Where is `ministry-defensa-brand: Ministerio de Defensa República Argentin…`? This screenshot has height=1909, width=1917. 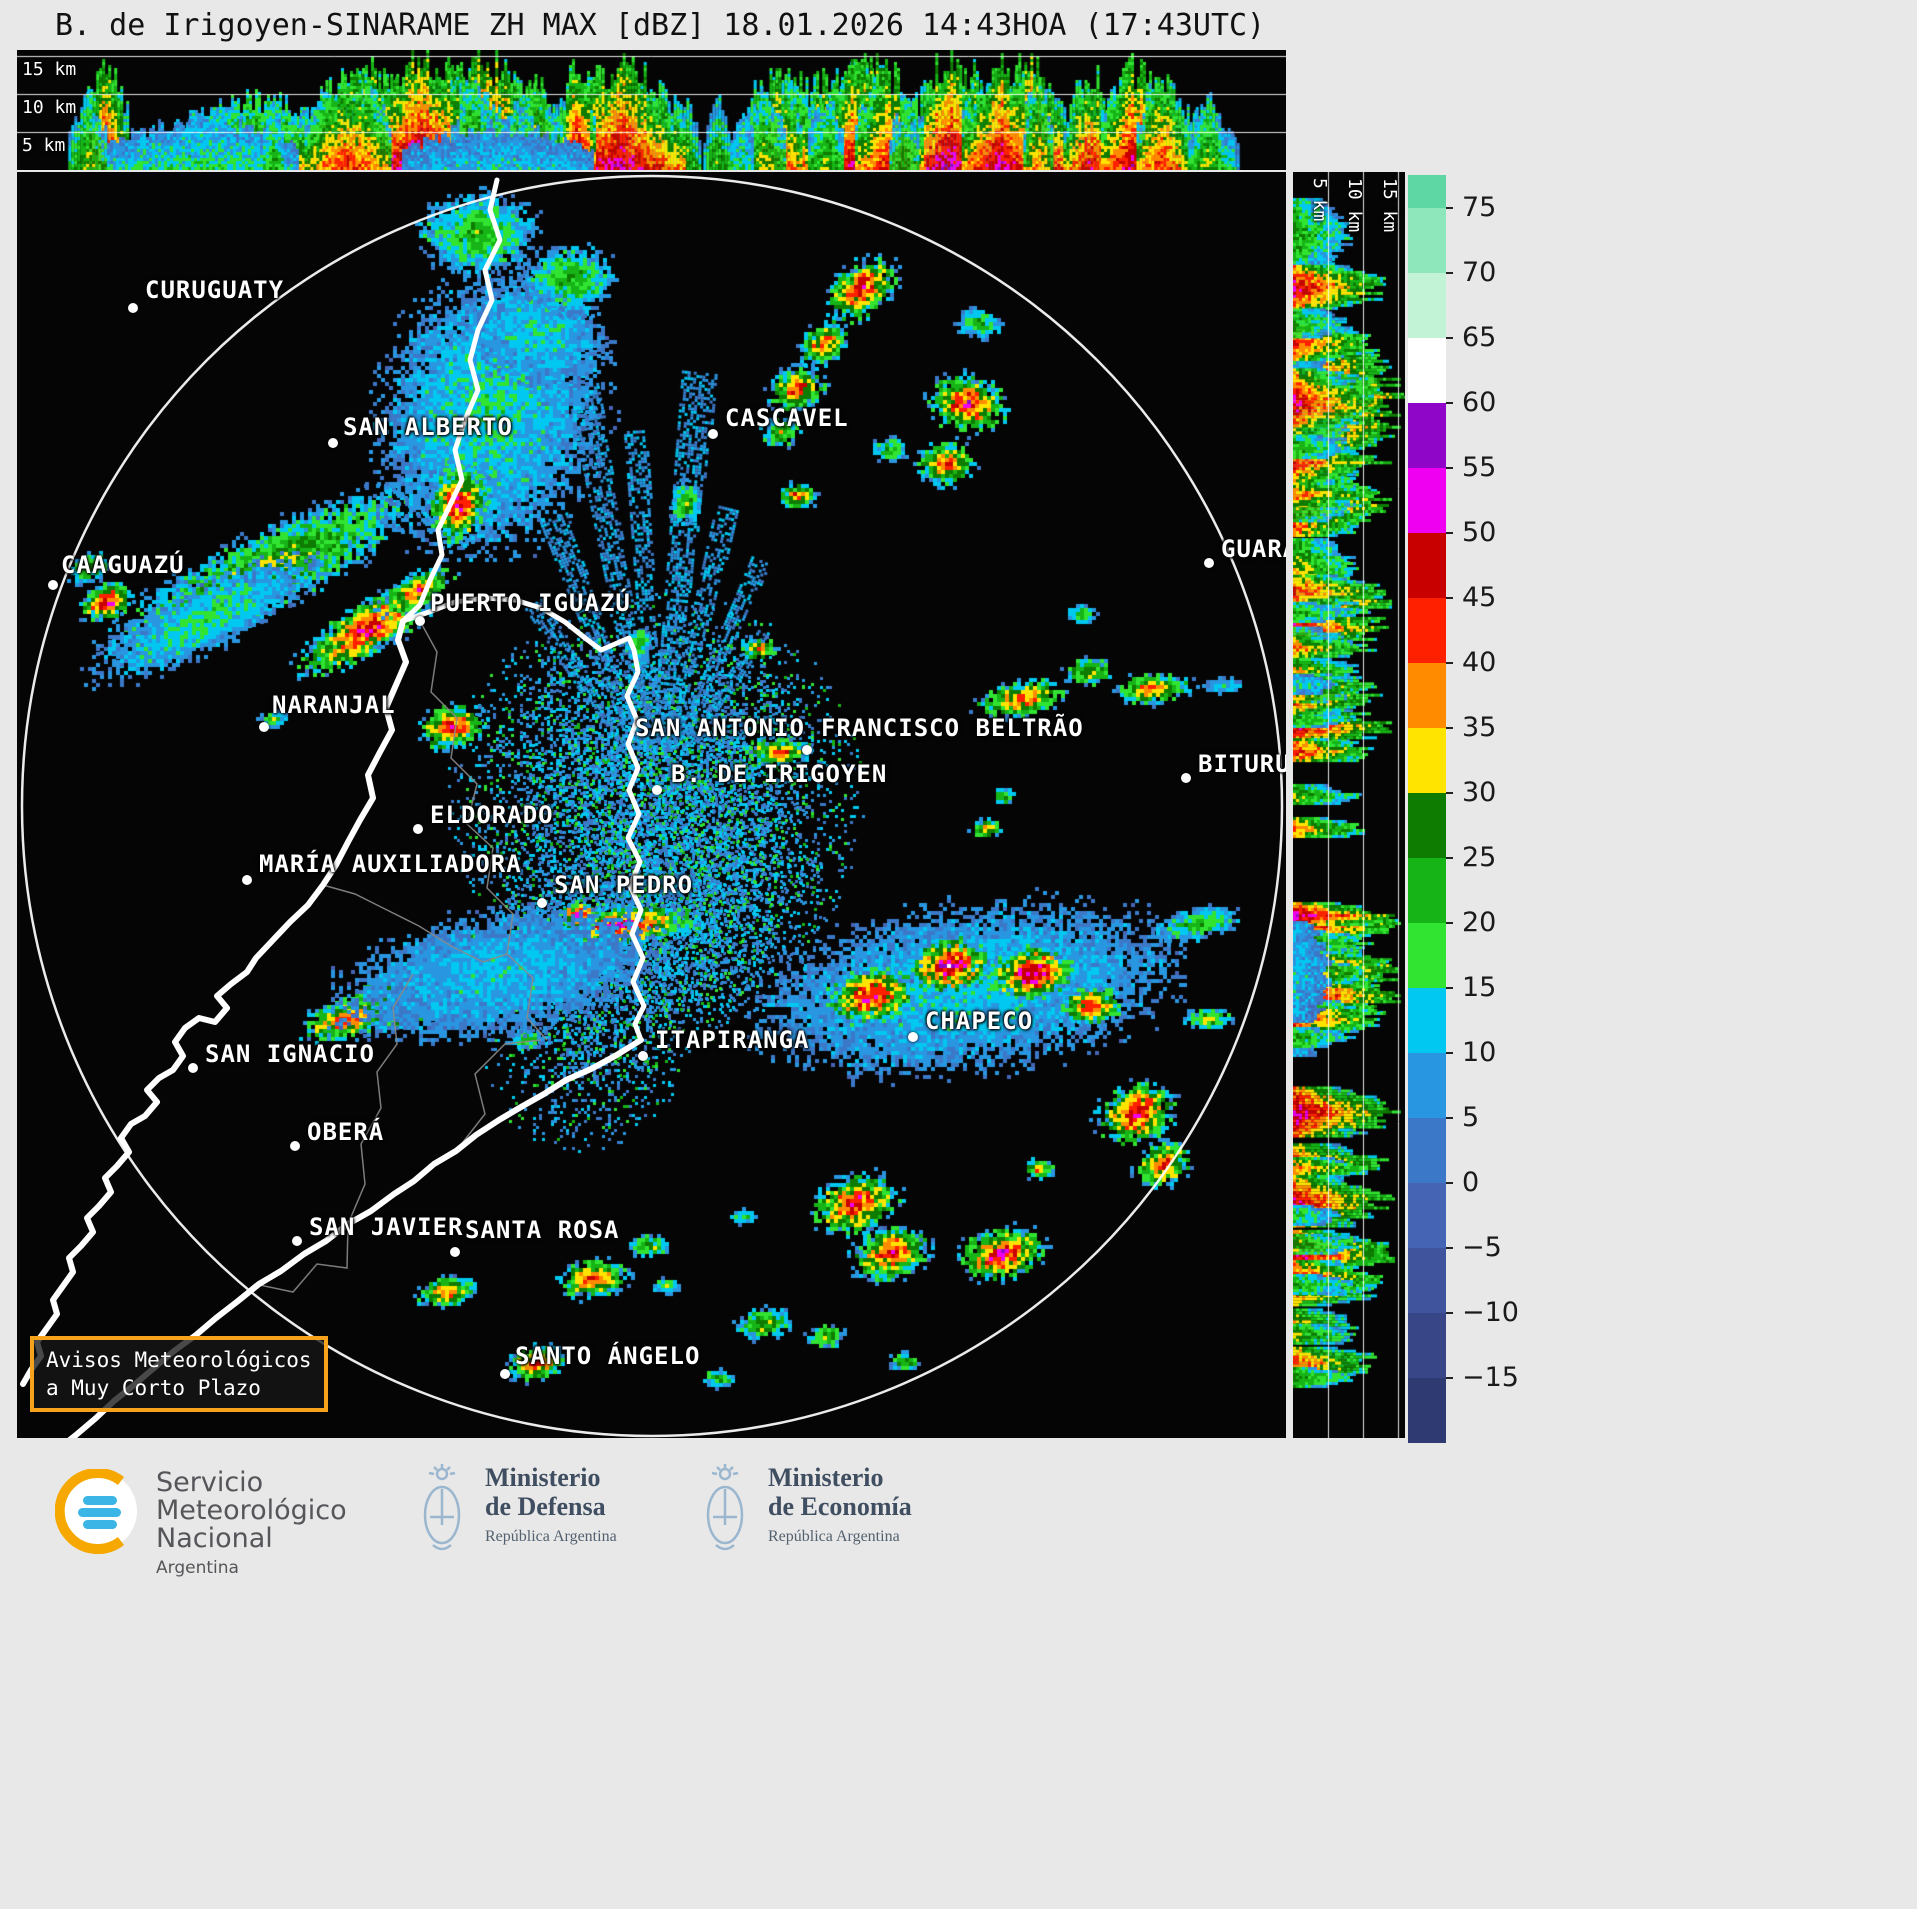 ministry-defensa-brand: Ministerio de Defensa República Argentin… is located at coordinates (516, 1509).